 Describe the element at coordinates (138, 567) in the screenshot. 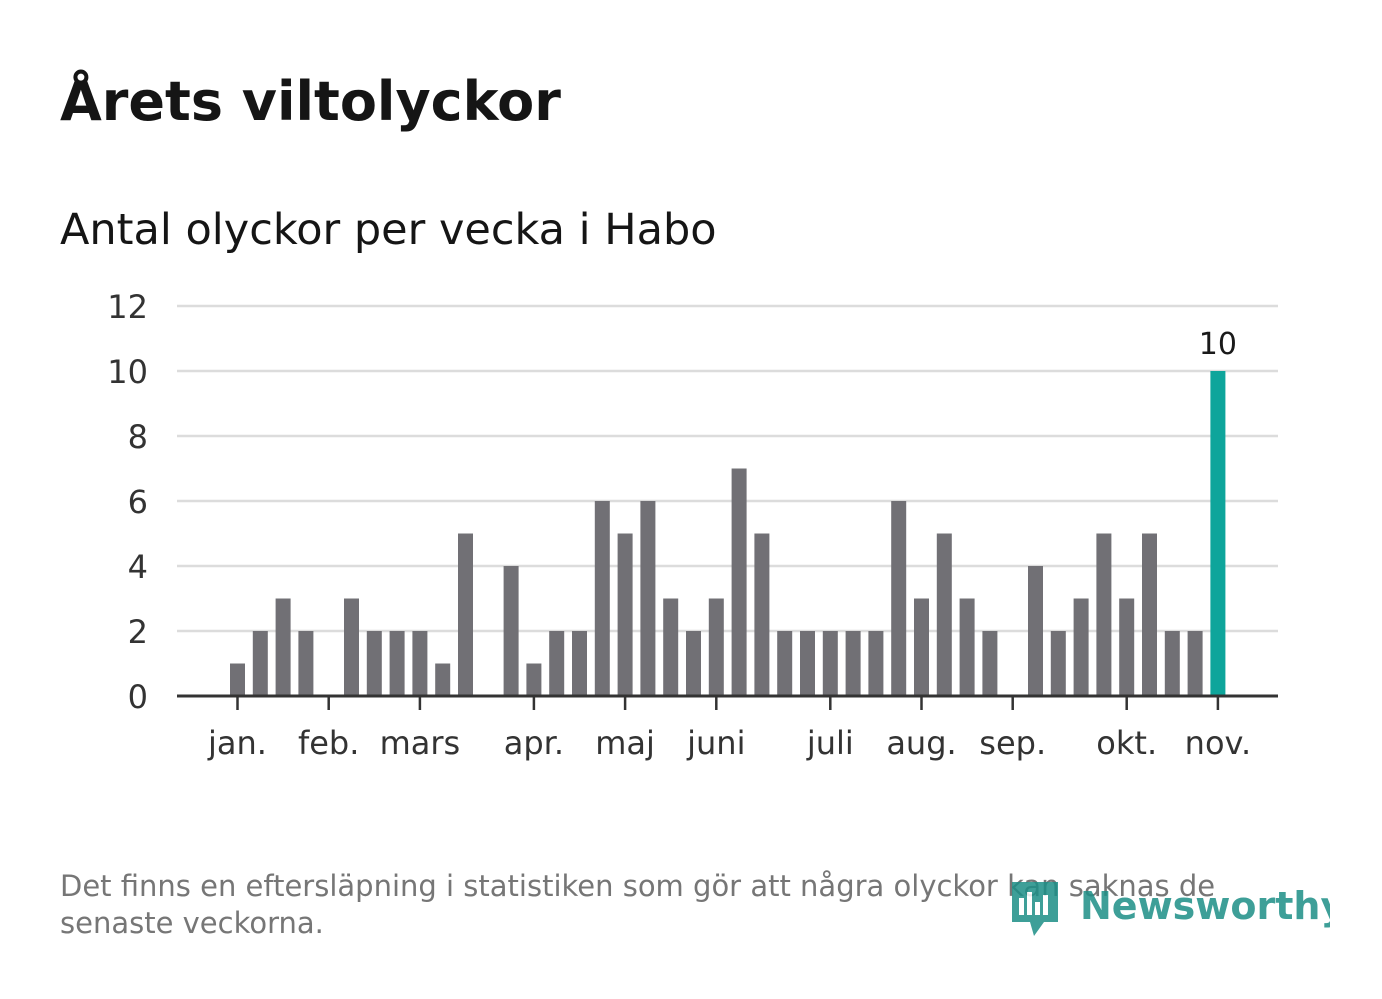

I see `y-tick-label-4: 4` at that location.